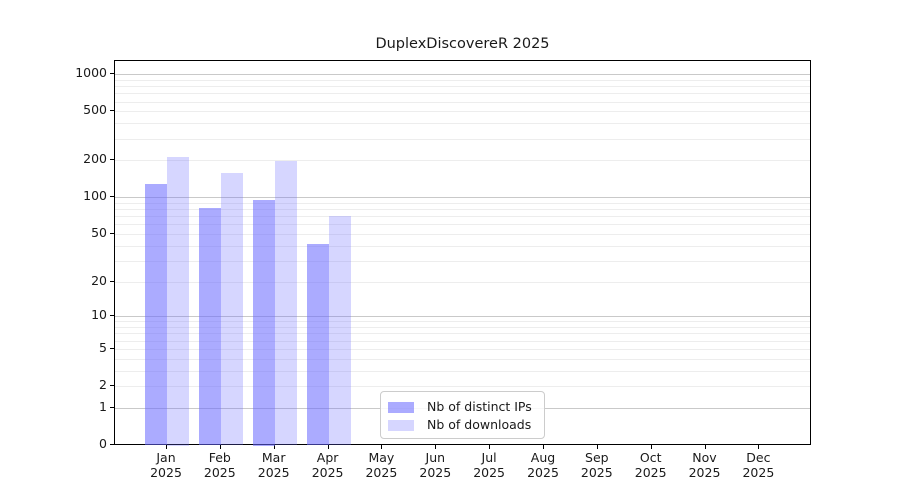 This screenshot has width=900, height=500. I want to click on month-label: Jul, so click(489, 457).